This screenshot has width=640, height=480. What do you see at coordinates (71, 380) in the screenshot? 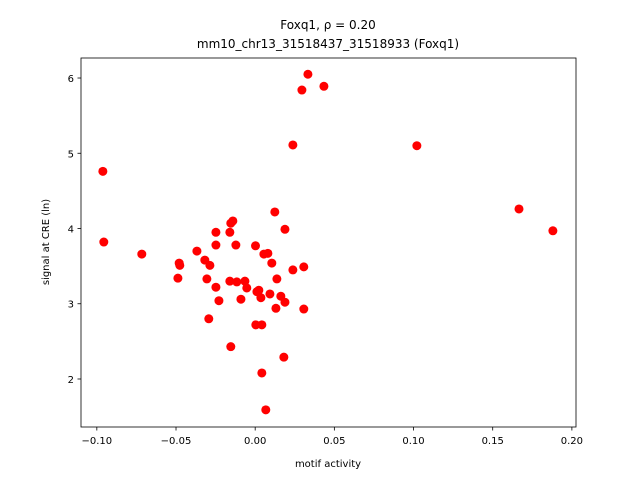
I see `y-tick-label: 2` at bounding box center [71, 380].